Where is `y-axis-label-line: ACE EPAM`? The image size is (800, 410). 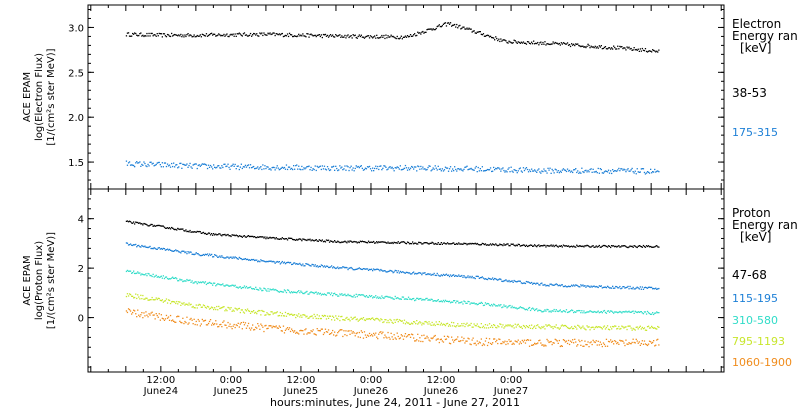
y-axis-label-line: ACE EPAM is located at coordinates (27, 97).